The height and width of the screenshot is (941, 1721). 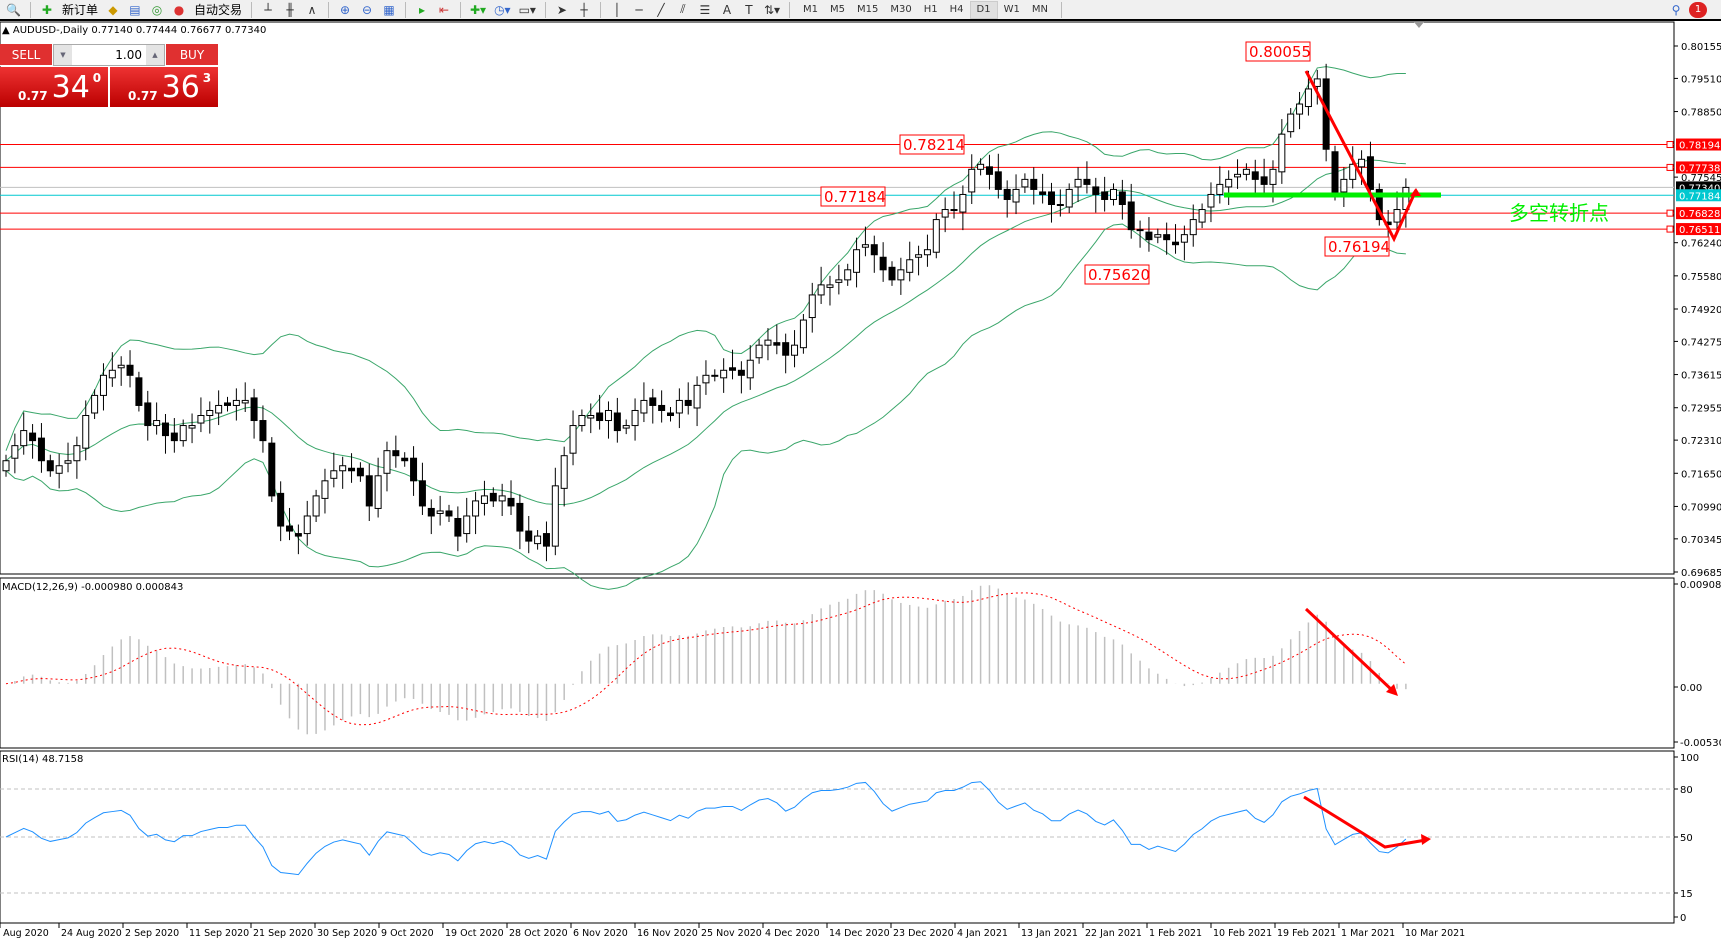 I want to click on rsi-trend-arrow, so click(x=1365, y=822).